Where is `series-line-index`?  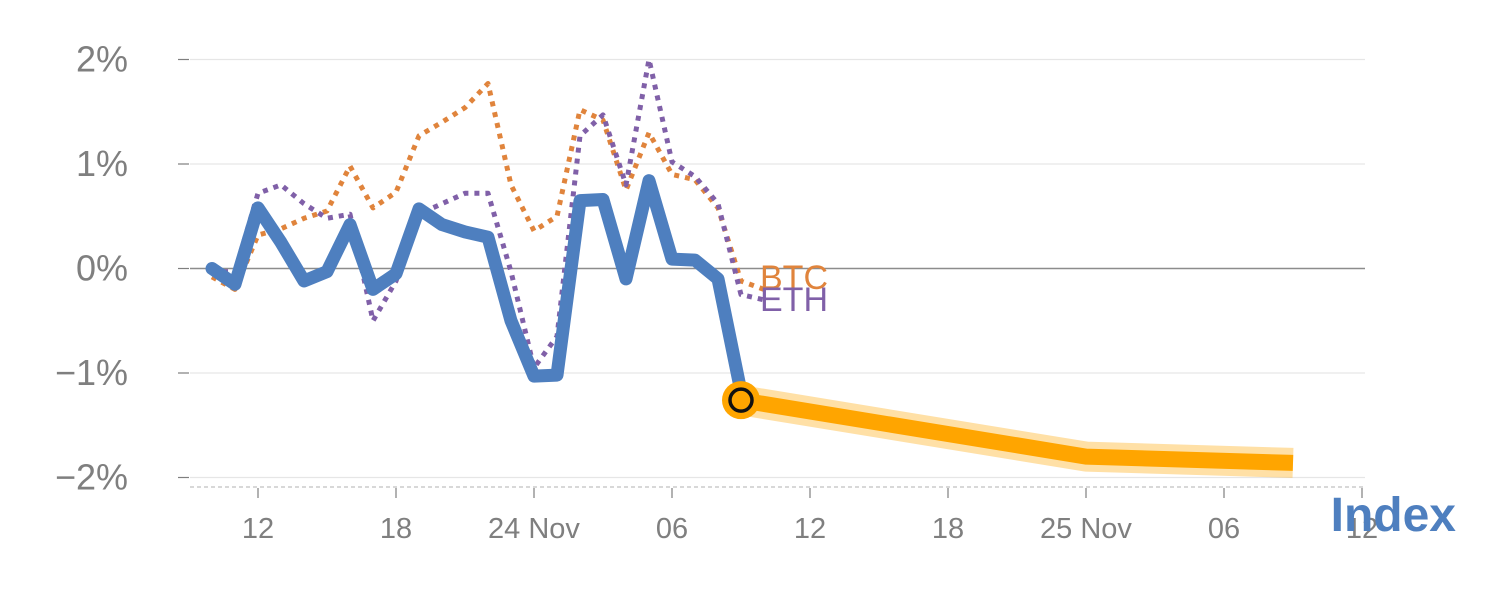
series-line-index is located at coordinates (476, 286).